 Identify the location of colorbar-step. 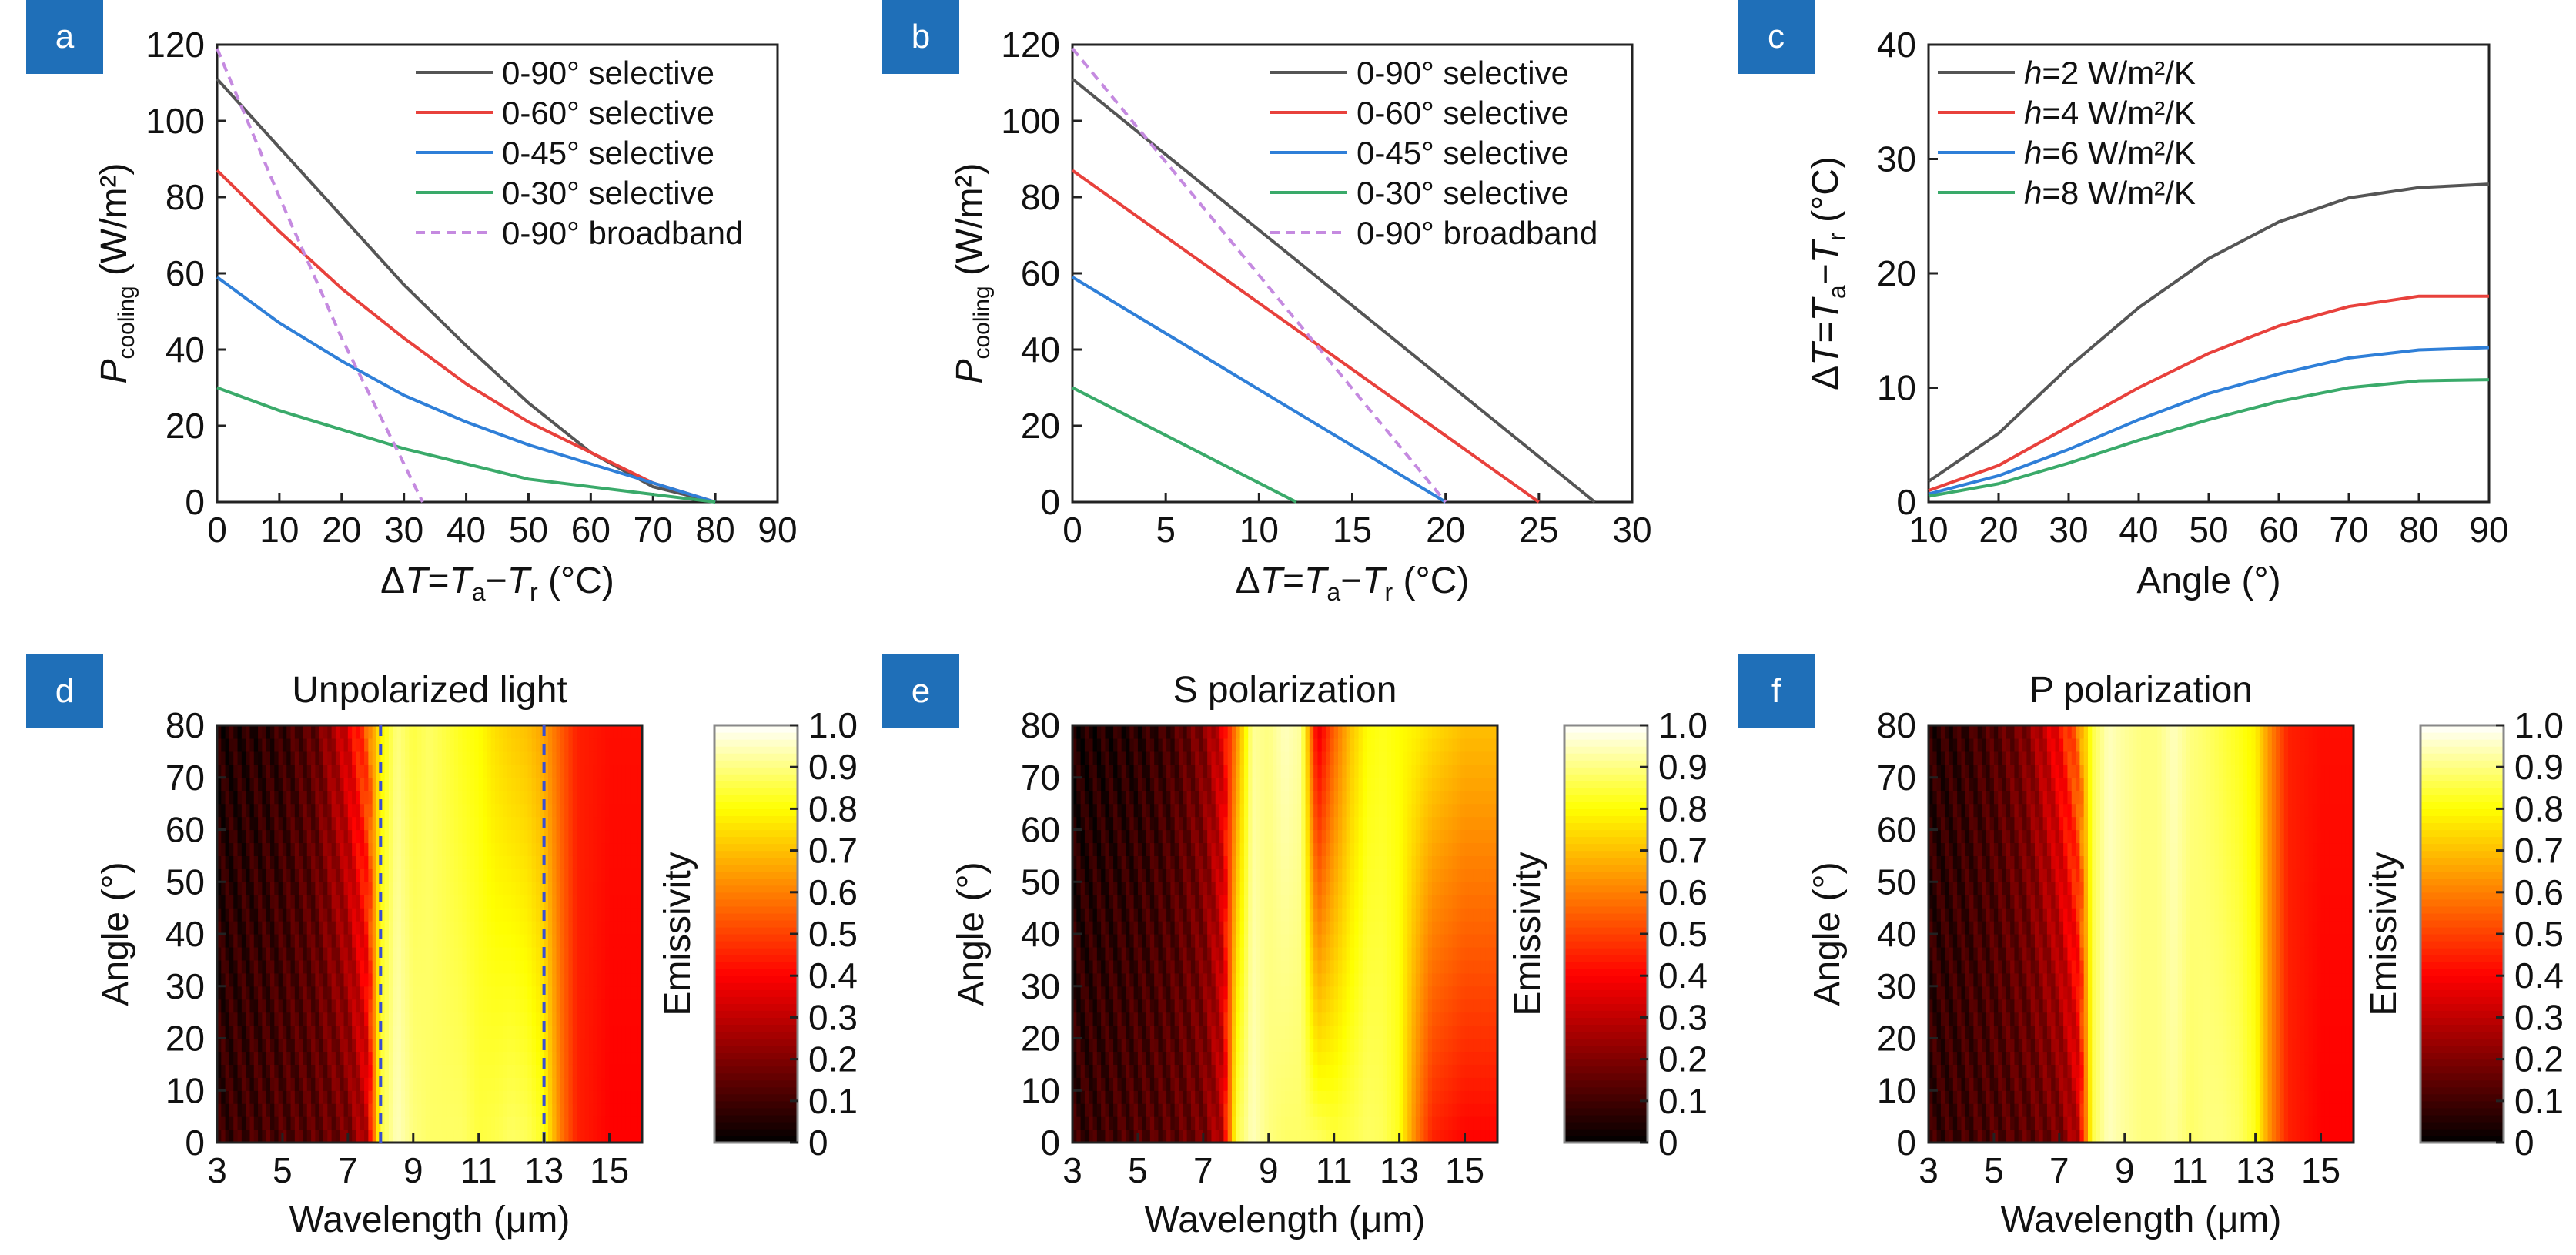
(756, 784).